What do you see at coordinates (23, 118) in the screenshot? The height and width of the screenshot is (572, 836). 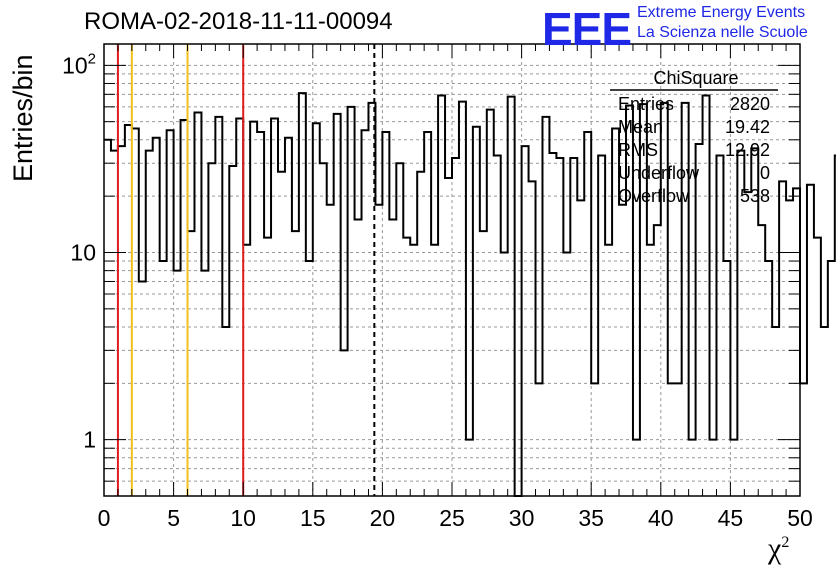 I see `y-axis-label: Entries/bin` at bounding box center [23, 118].